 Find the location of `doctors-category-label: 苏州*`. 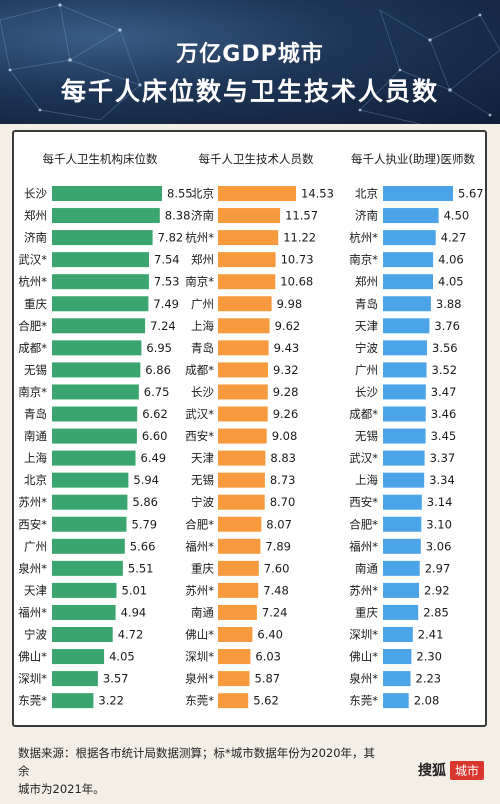

doctors-category-label: 苏州* is located at coordinates (363, 590).